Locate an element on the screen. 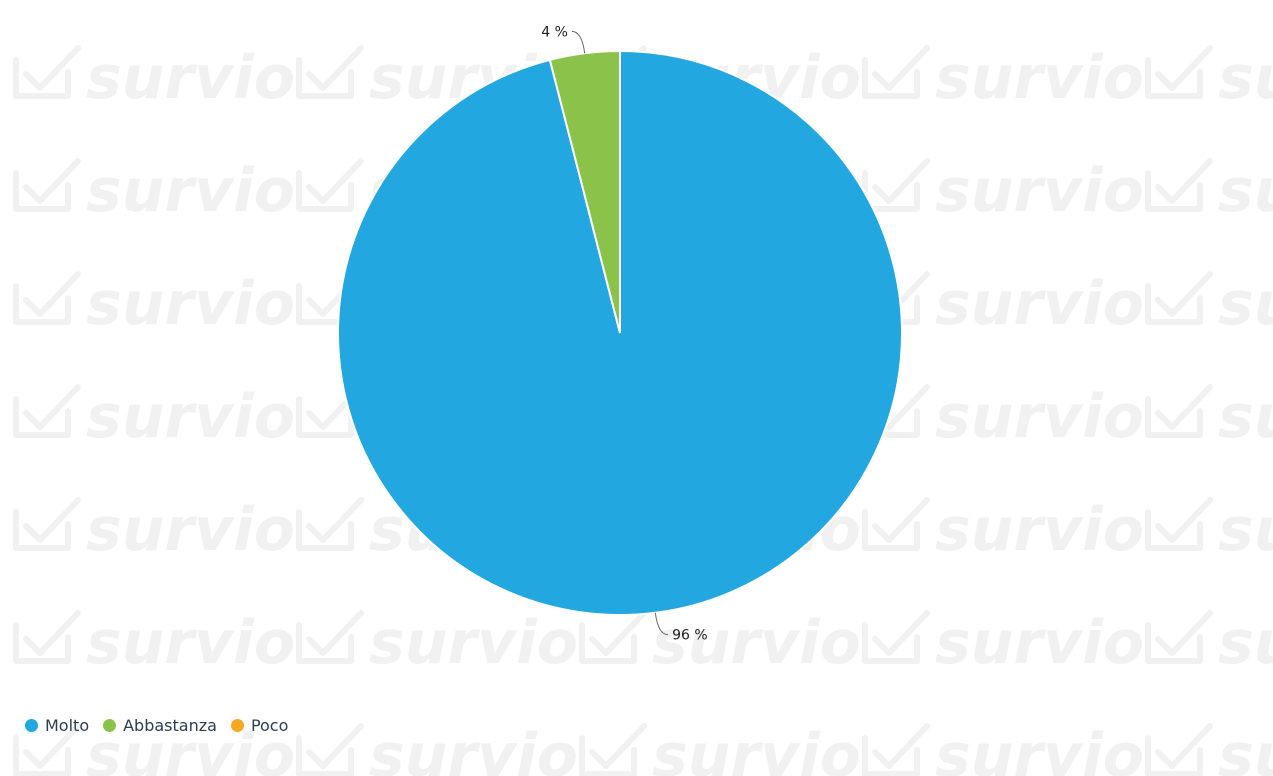 This screenshot has width=1273, height=776. legend-label-abbastanza: Abbastanza is located at coordinates (170, 725).